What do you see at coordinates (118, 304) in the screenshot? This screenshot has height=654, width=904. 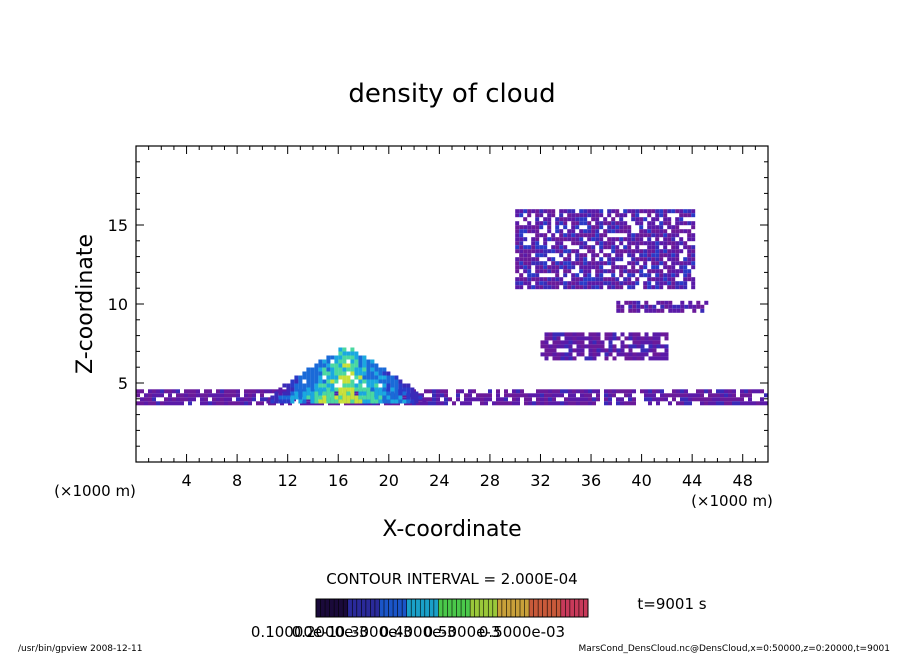 I see `y-tick-label: 10` at bounding box center [118, 304].